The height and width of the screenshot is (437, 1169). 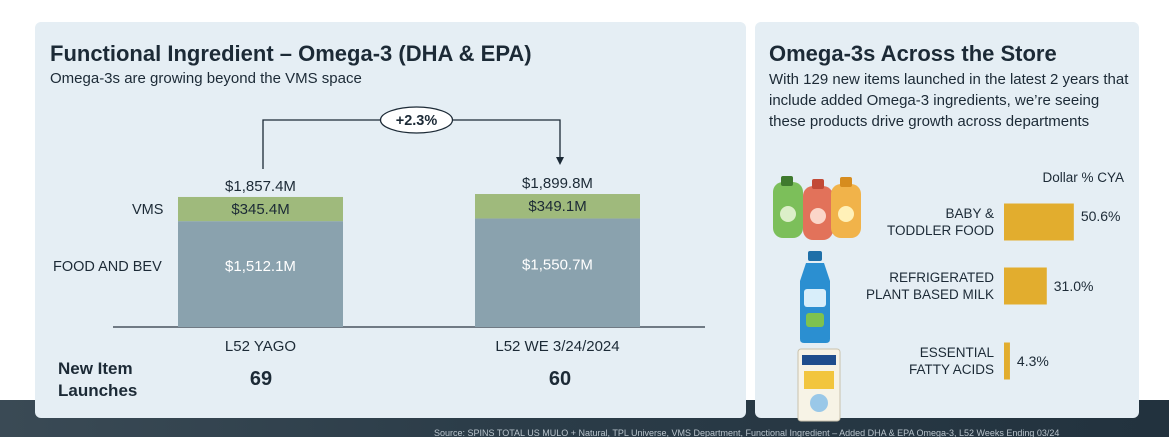 What do you see at coordinates (560, 379) in the screenshot?
I see `new-item-count-current: 60` at bounding box center [560, 379].